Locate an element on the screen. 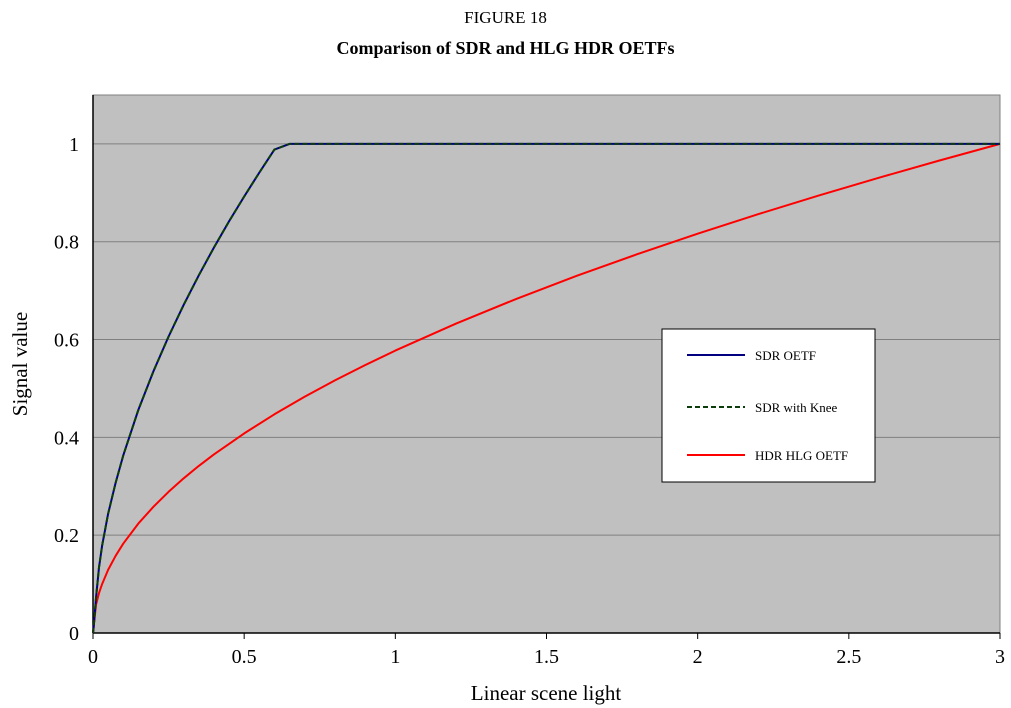  x-tick-label: 2.5 is located at coordinates (848, 657).